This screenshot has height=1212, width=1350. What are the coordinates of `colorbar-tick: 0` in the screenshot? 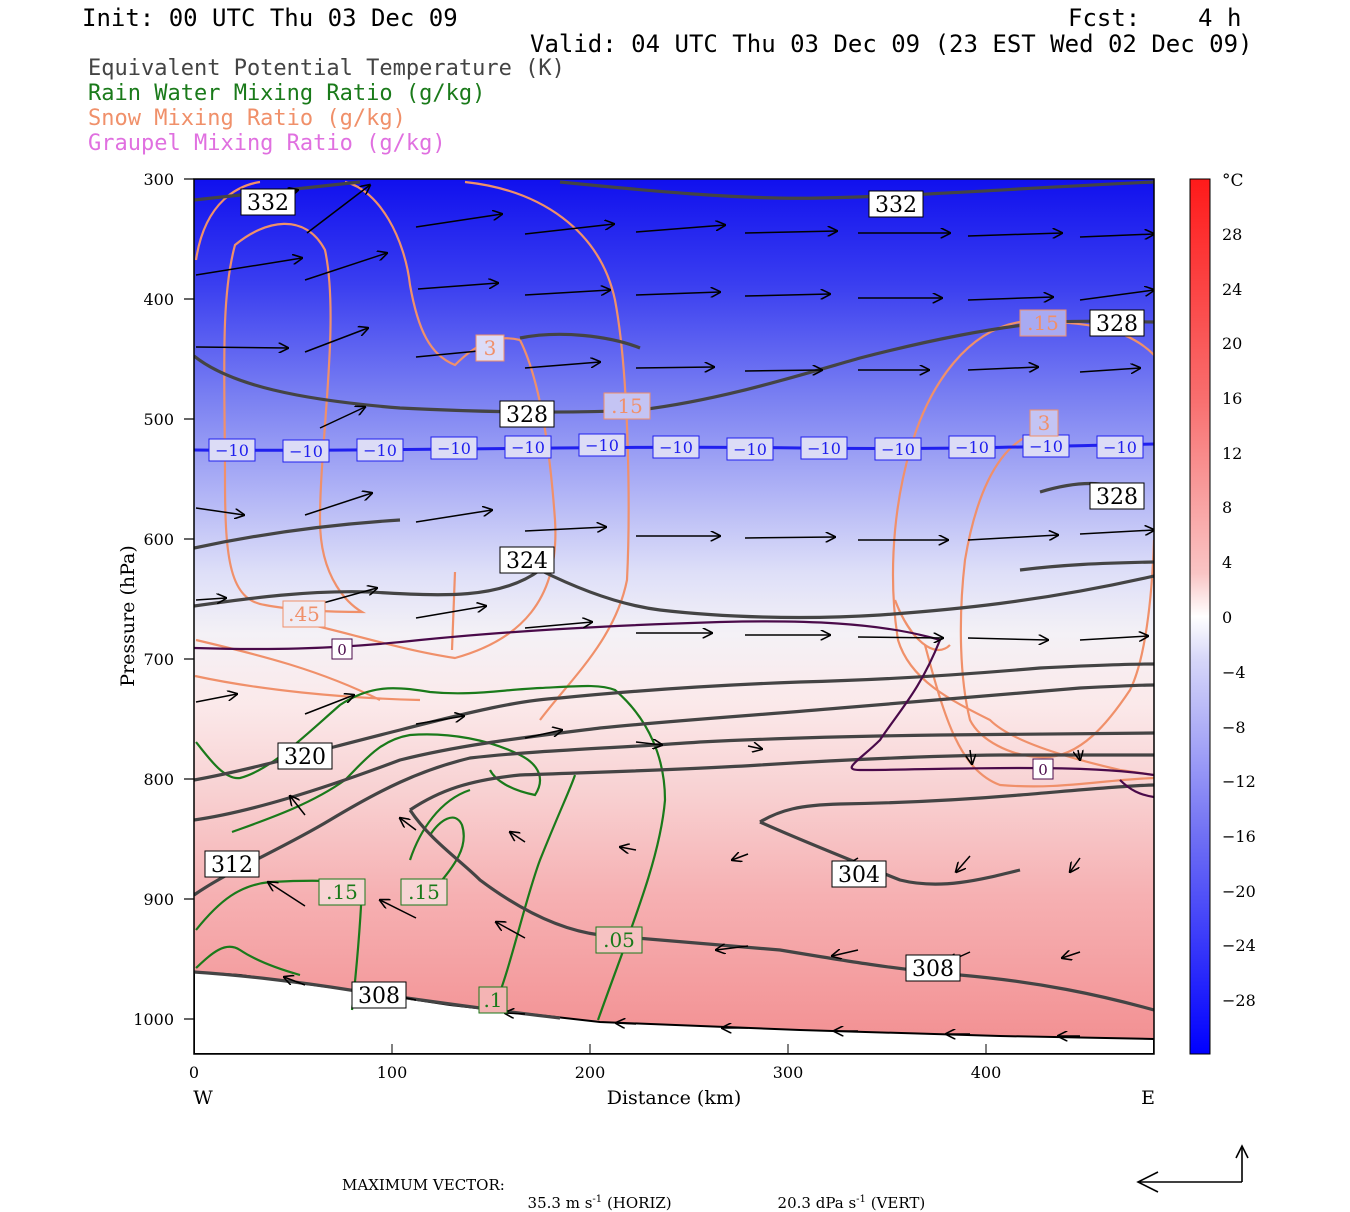 It's located at (1227, 617).